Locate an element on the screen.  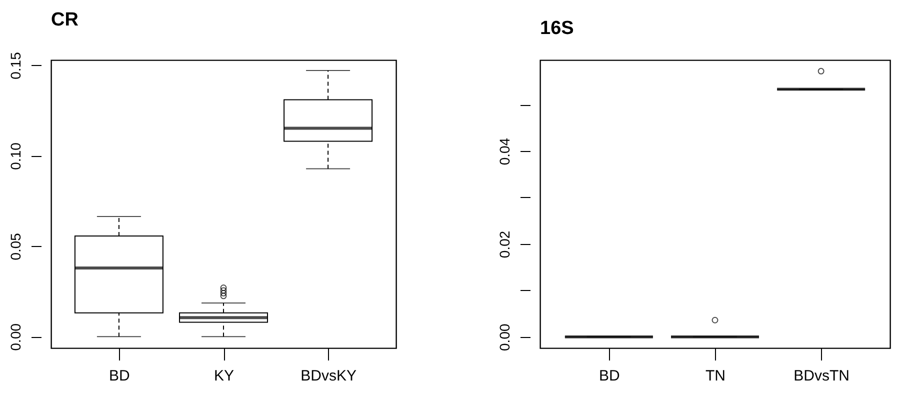
x-tick-label: TN is located at coordinates (716, 376).